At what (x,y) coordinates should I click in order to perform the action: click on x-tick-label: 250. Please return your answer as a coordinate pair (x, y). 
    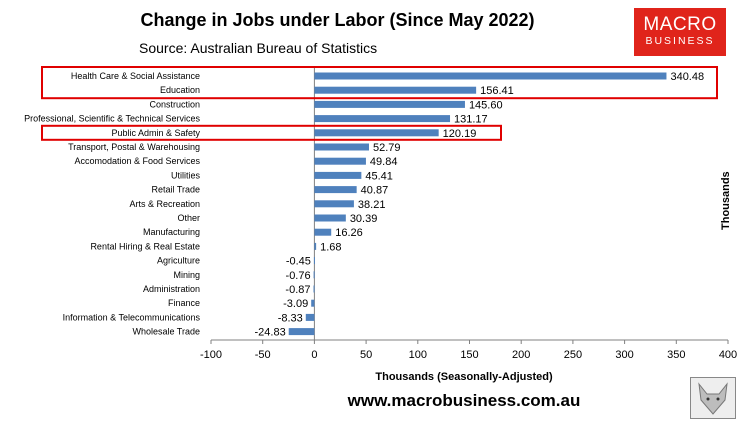
    Looking at the image, I should click on (573, 355).